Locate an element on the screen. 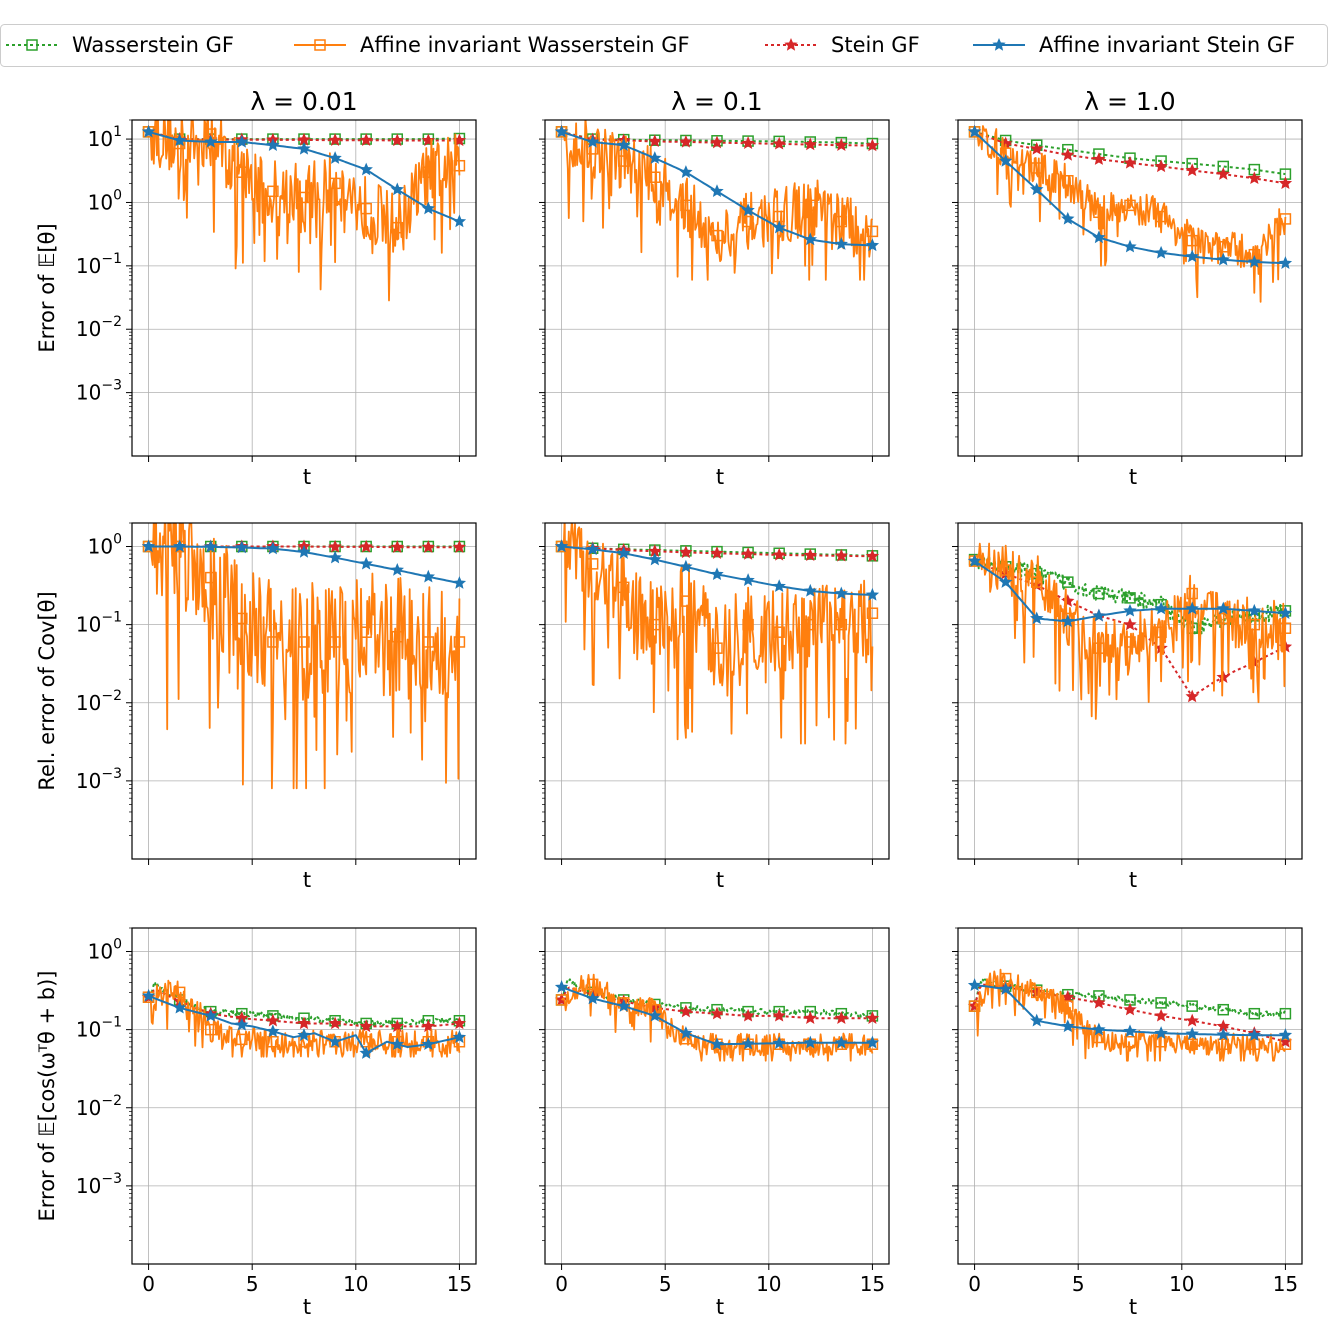 The height and width of the screenshot is (1329, 1329). y-tick-label: 10⁰ is located at coordinates (105, 545).